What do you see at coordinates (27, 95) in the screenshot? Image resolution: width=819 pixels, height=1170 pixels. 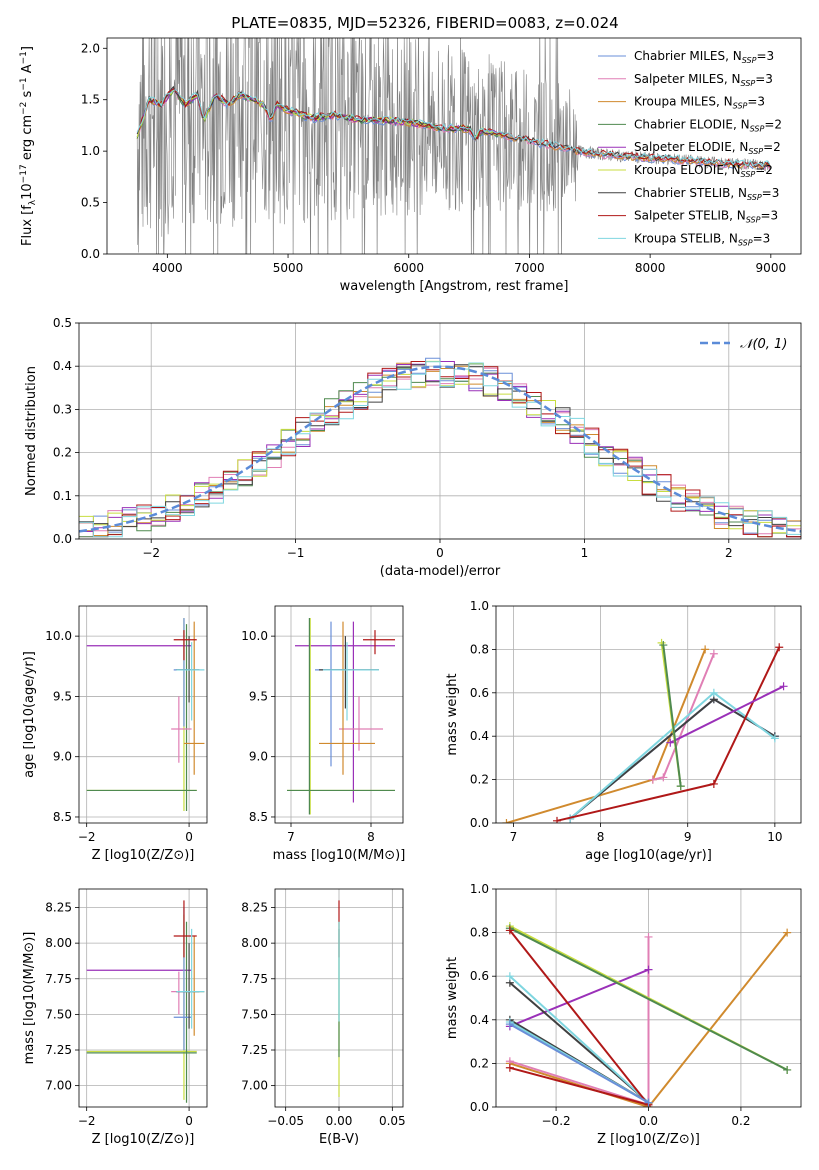 I see `label-part: s` at bounding box center [27, 95].